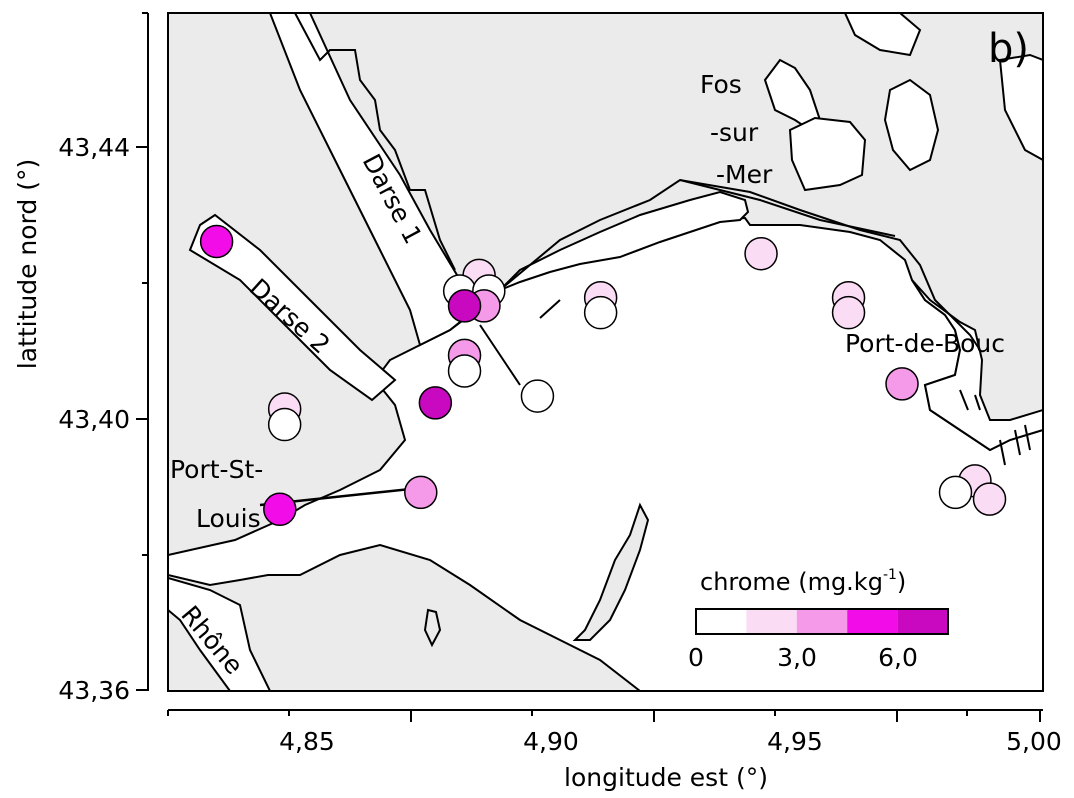 The image size is (1074, 798). Describe the element at coordinates (1034, 741) in the screenshot. I see `x-tick-label: 5,00` at that location.